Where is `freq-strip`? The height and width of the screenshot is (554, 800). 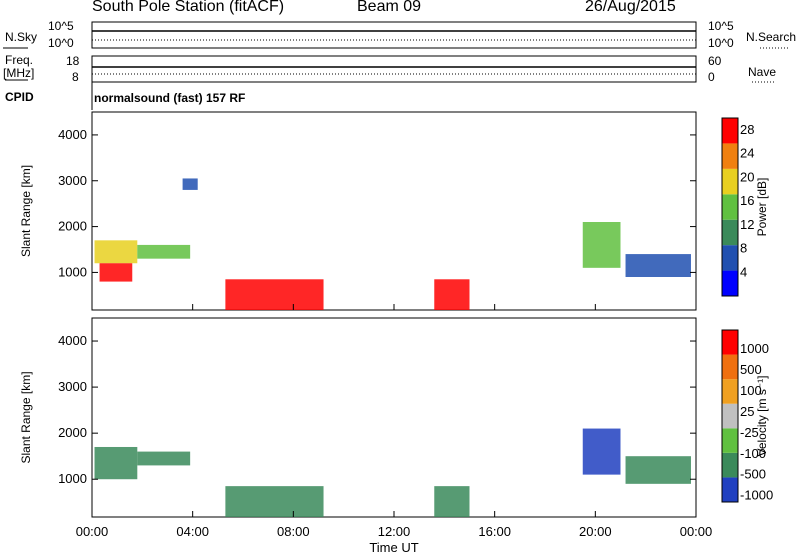
freq-strip is located at coordinates (394, 69).